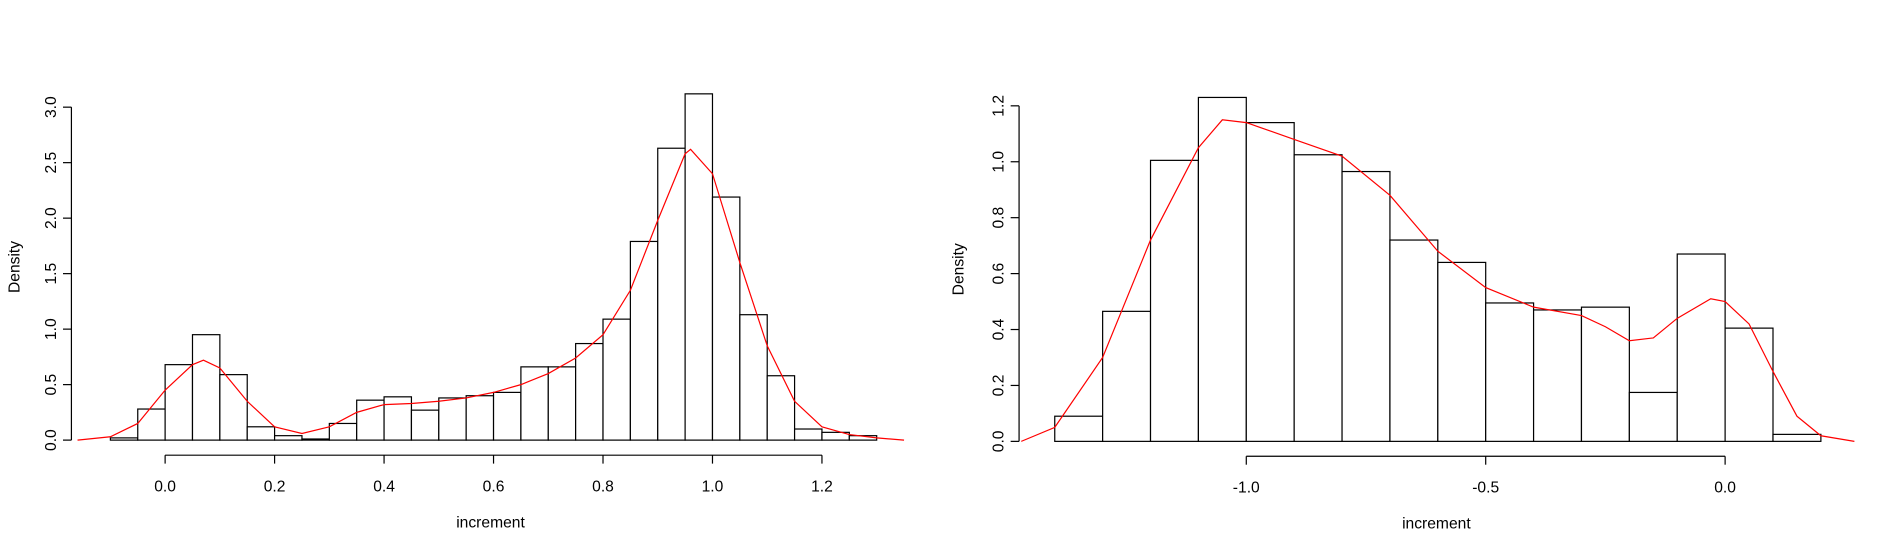 The image size is (1877, 552). I want to click on y-tick-label: 0.8, so click(998, 218).